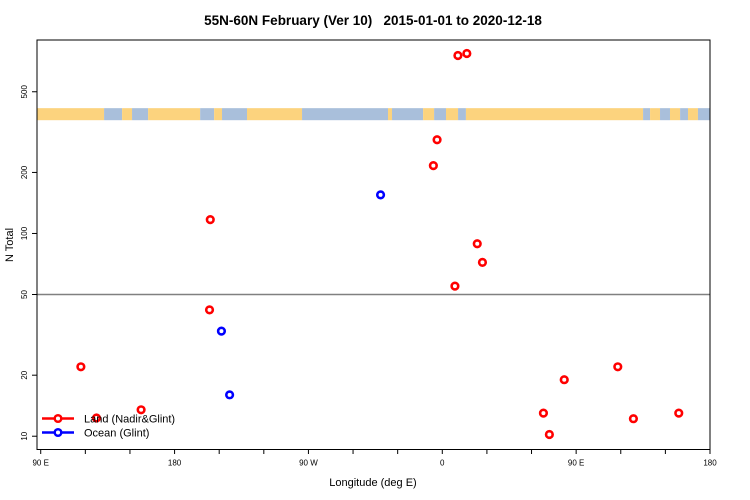 This screenshot has width=750, height=500. Describe the element at coordinates (108, 427) in the screenshot. I see `legend: Land (Nadir&Glint) Ocean (Glint)` at that location.